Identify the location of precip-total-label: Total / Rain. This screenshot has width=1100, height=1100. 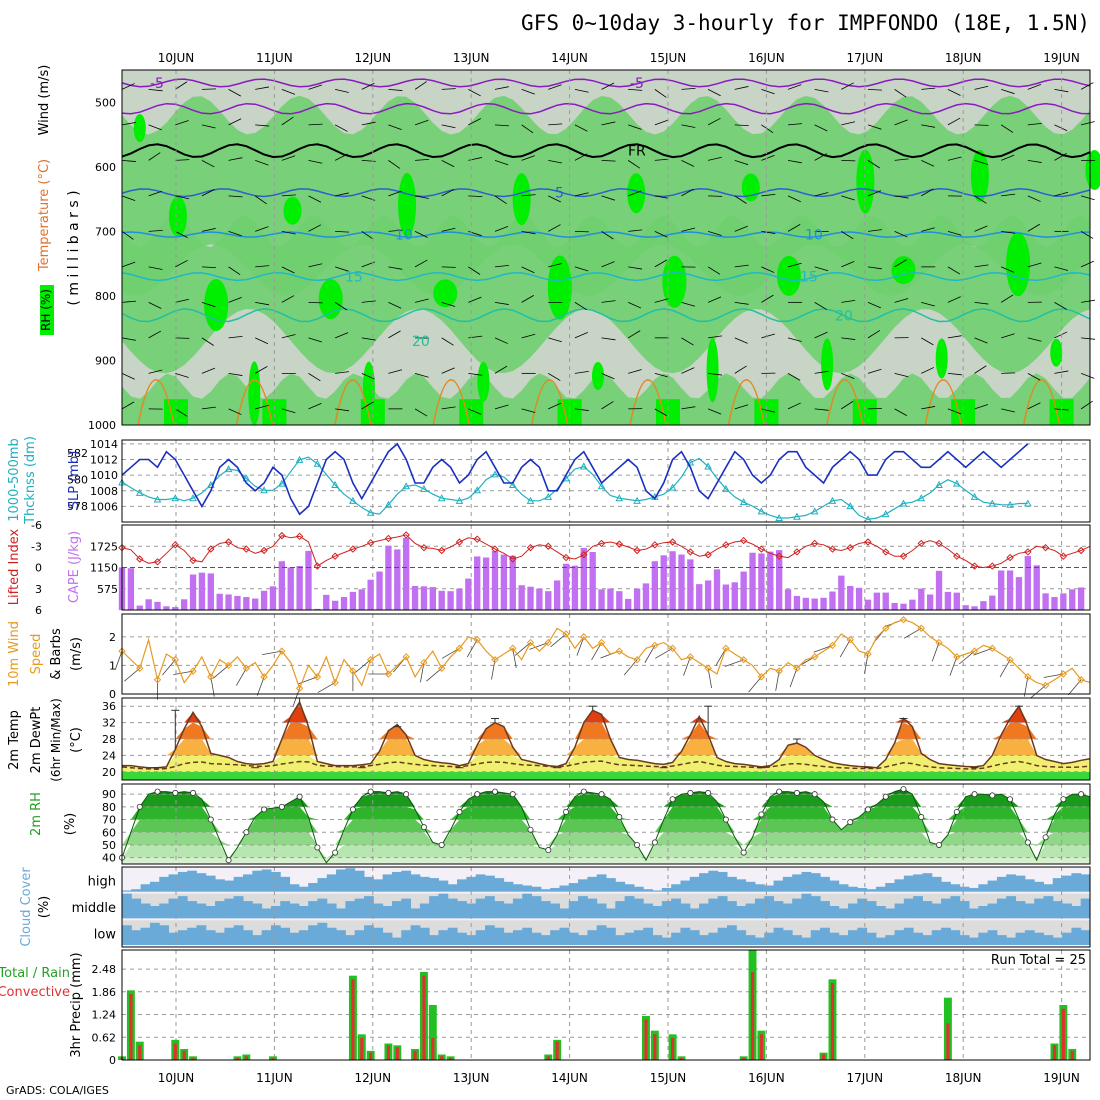
(35, 973).